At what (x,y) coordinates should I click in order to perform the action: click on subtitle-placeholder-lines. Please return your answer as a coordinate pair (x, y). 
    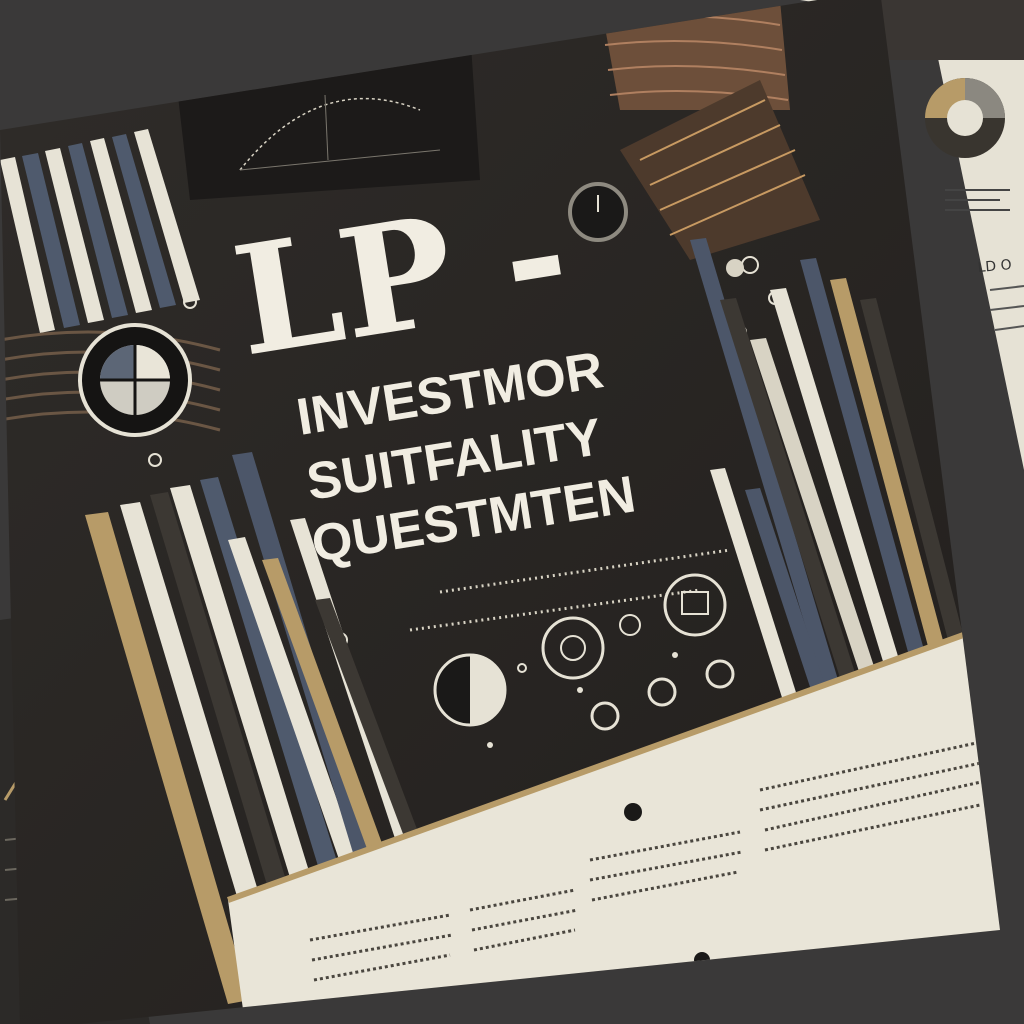
    Looking at the image, I should click on (570, 590).